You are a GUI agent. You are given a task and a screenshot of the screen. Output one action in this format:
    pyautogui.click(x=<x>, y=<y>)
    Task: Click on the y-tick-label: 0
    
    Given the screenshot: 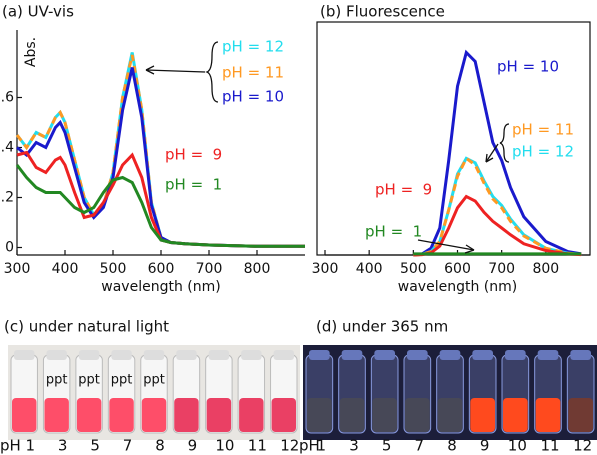 What is the action you would take?
    pyautogui.click(x=9, y=248)
    